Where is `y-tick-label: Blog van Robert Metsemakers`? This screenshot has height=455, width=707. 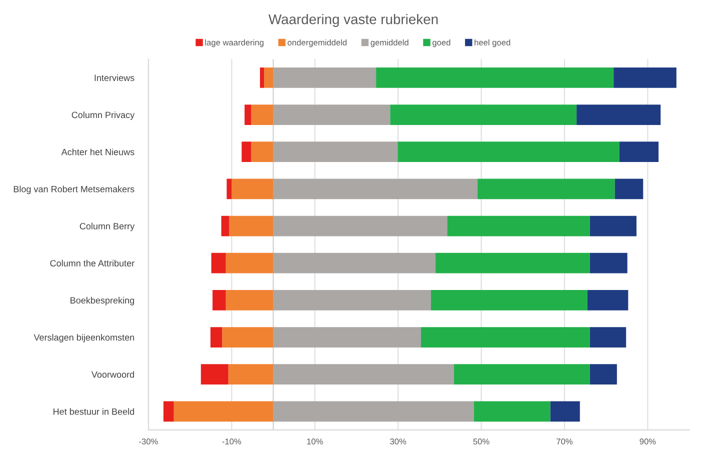
y-tick-label: Blog van Robert Metsemakers is located at coordinates (74, 190).